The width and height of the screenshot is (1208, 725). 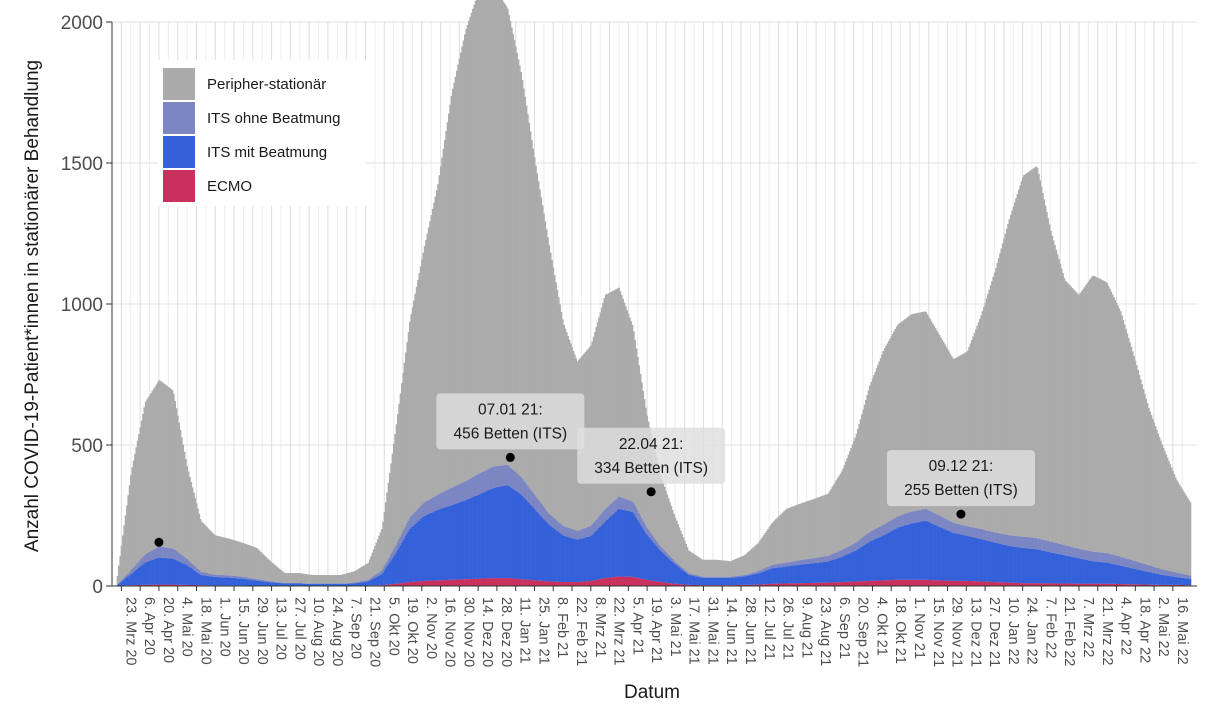 I want to click on x-tick-label: 4. Okt 21, so click(x=881, y=626).